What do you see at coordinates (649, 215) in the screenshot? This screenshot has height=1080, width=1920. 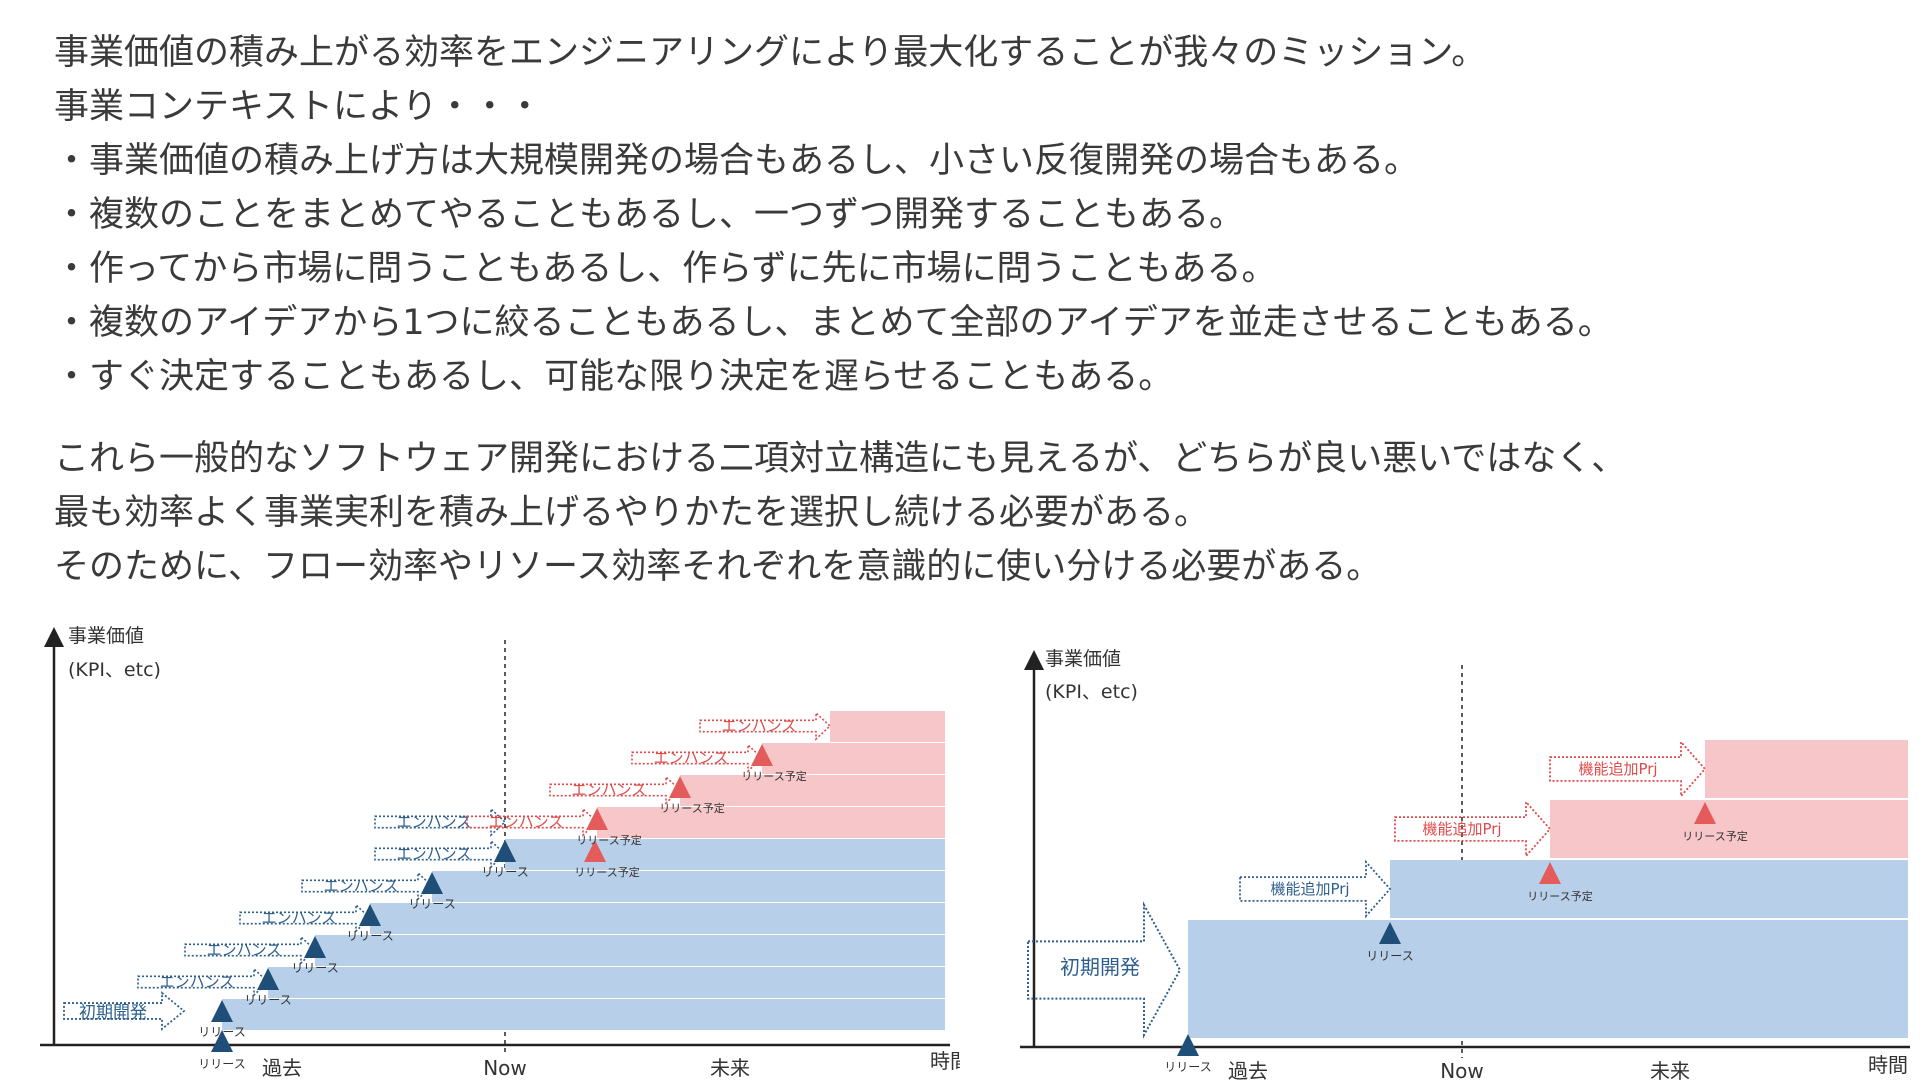 I see `intro-line: ・複数のことをまとめてやることもあるし、一つずつ開発することもある。` at bounding box center [649, 215].